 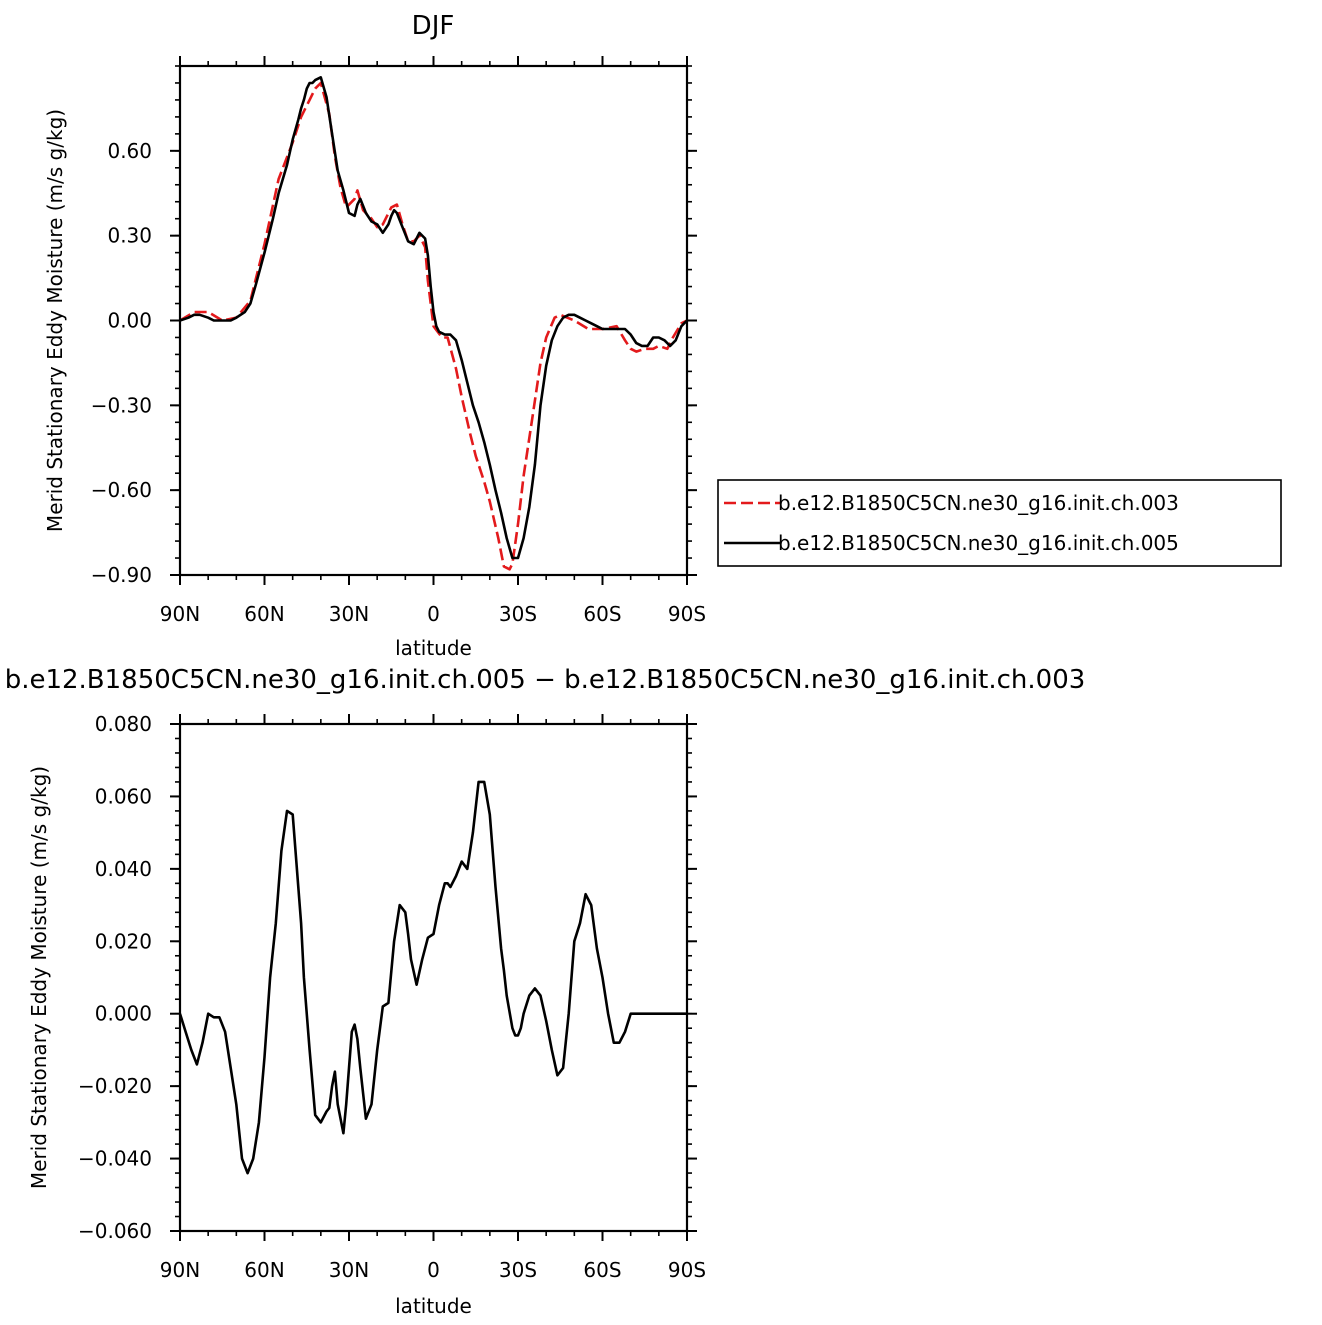 What do you see at coordinates (123, 724) in the screenshot?
I see `y-tick-label: 0.080` at bounding box center [123, 724].